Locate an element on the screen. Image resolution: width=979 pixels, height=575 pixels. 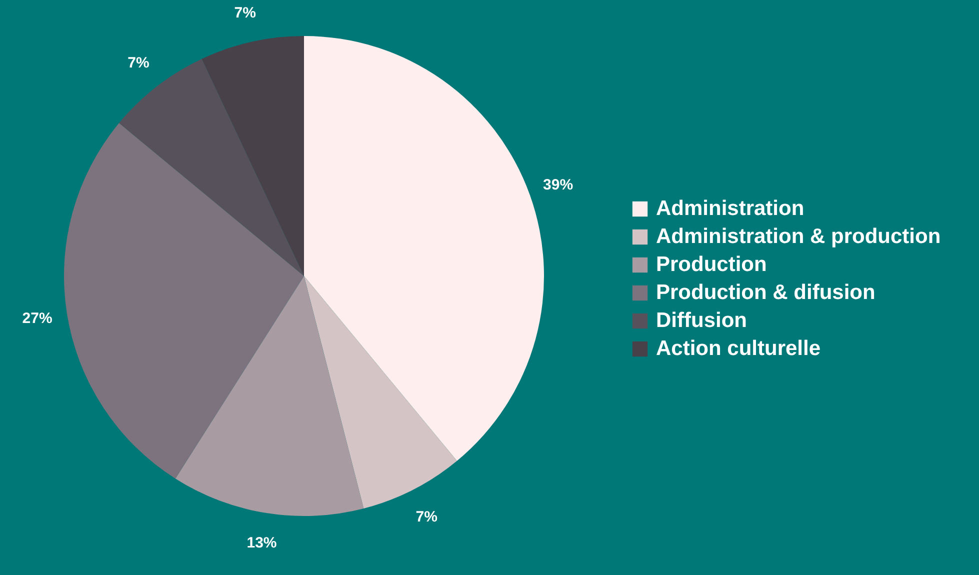
legend-label: Production is located at coordinates (711, 264).